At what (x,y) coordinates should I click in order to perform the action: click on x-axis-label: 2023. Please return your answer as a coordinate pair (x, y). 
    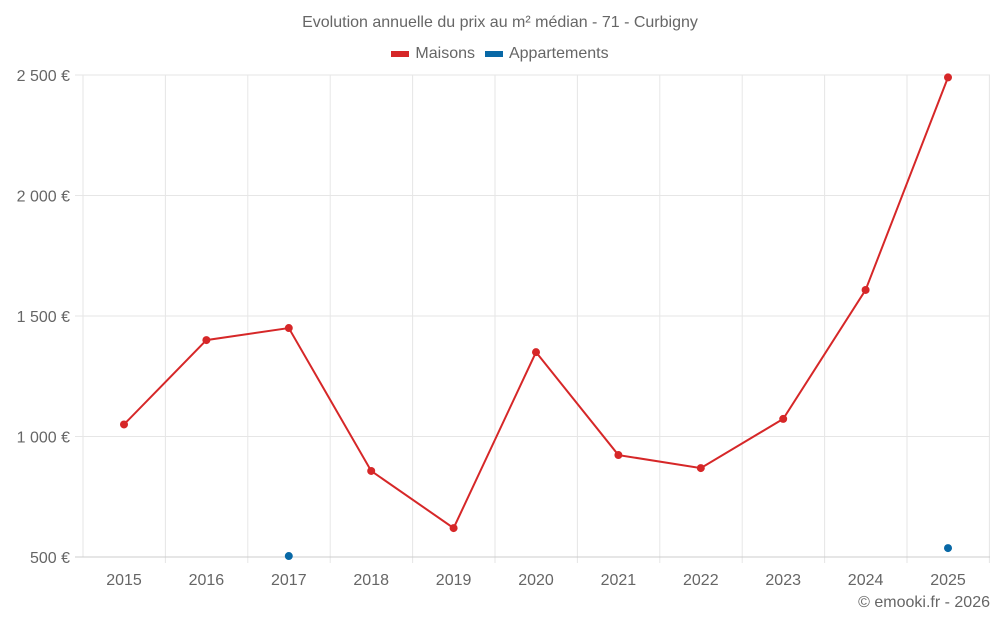
    Looking at the image, I should click on (783, 580).